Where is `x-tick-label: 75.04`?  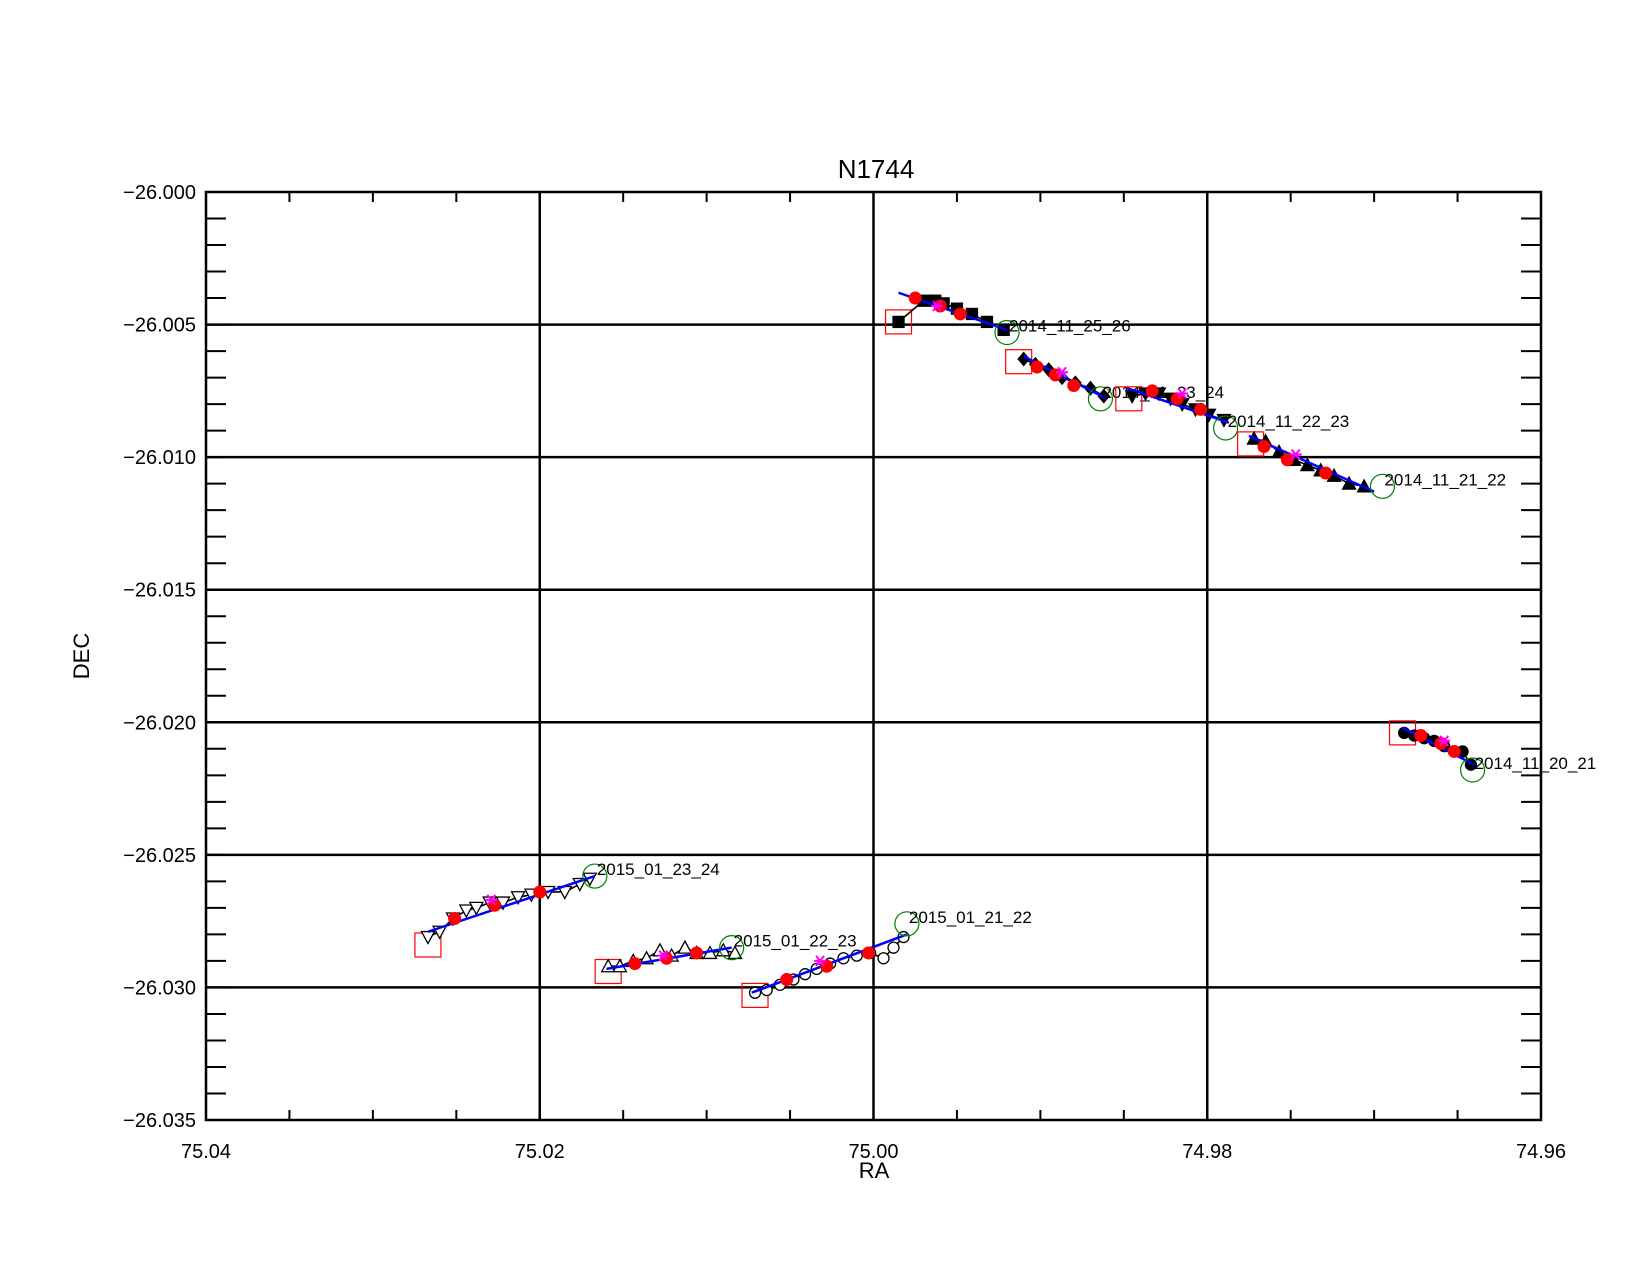 x-tick-label: 75.04 is located at coordinates (206, 1152).